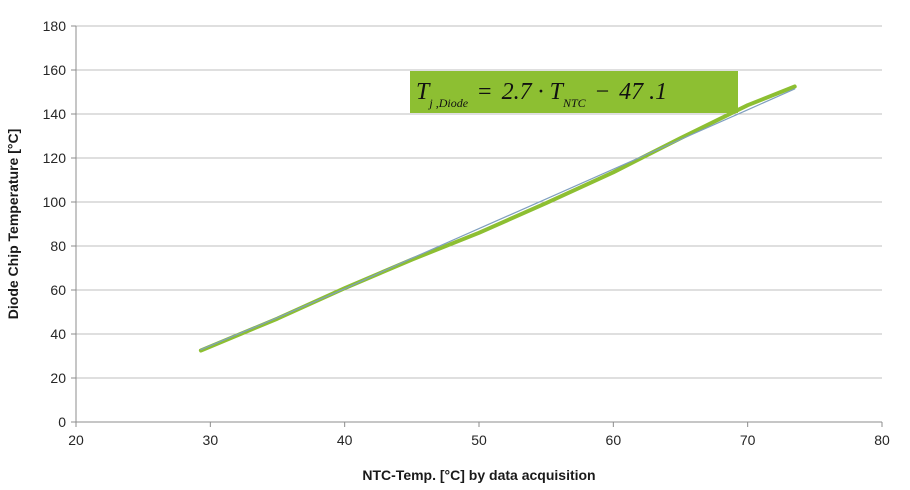  I want to click on y-axis-title: Diode Chip Temperature [°C], so click(13, 224).